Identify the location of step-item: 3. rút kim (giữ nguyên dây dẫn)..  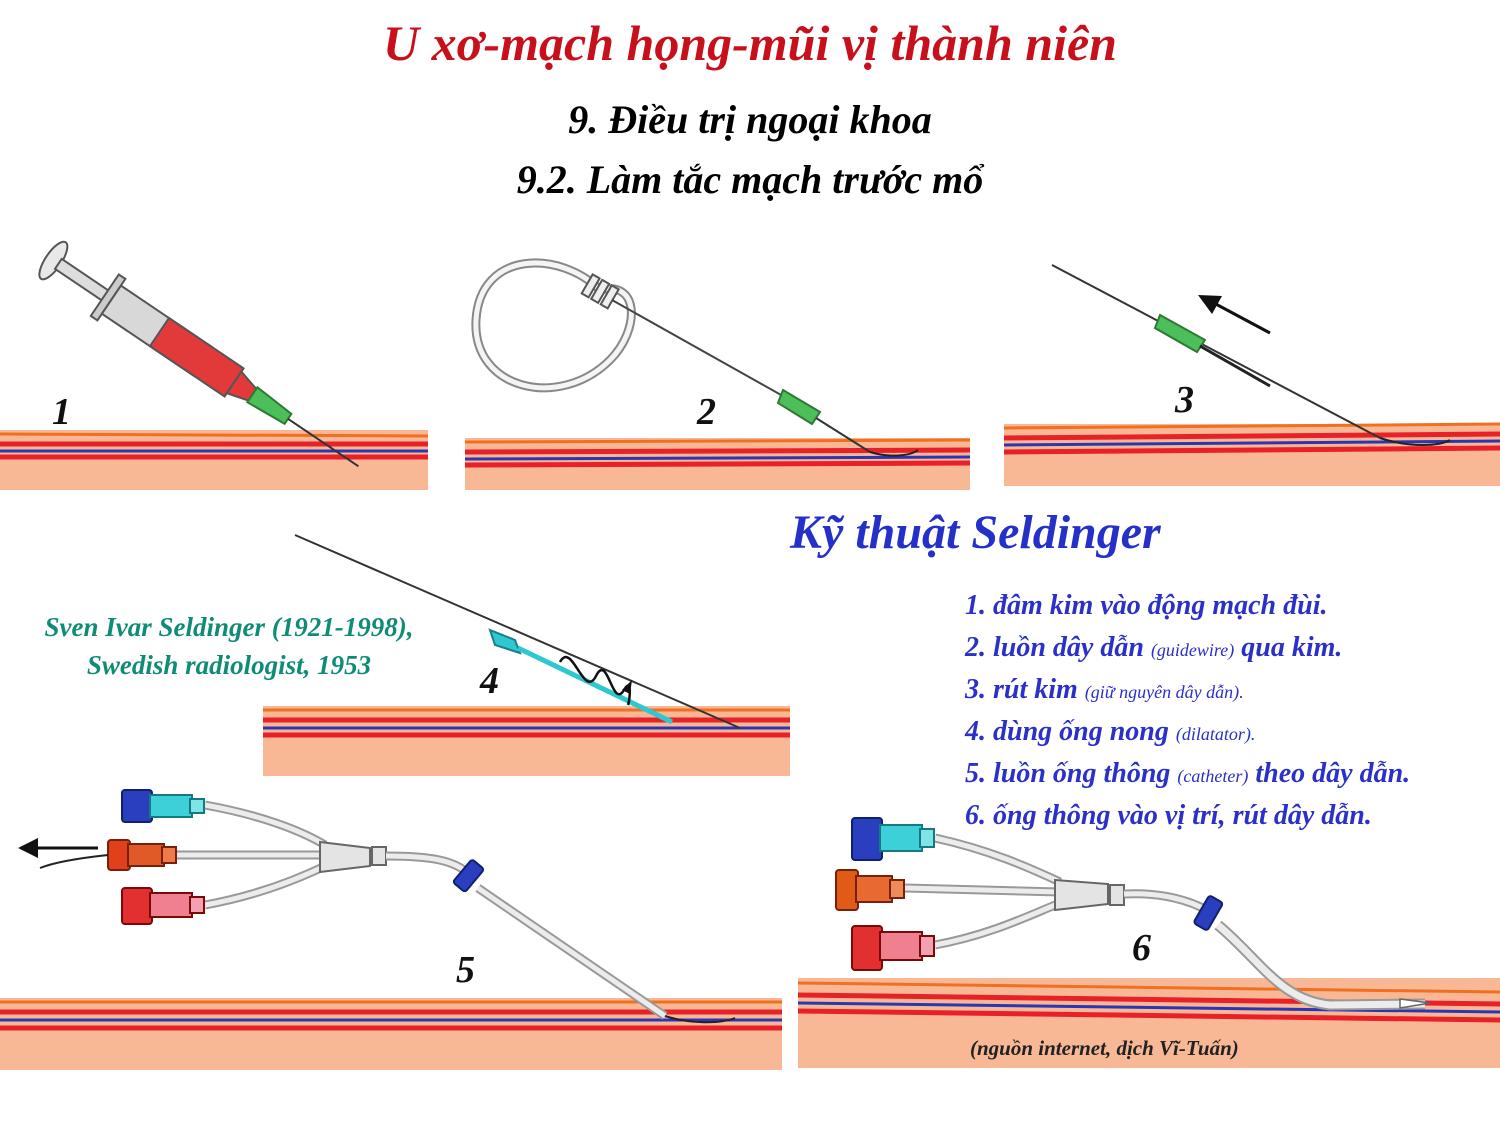
(1104, 689).